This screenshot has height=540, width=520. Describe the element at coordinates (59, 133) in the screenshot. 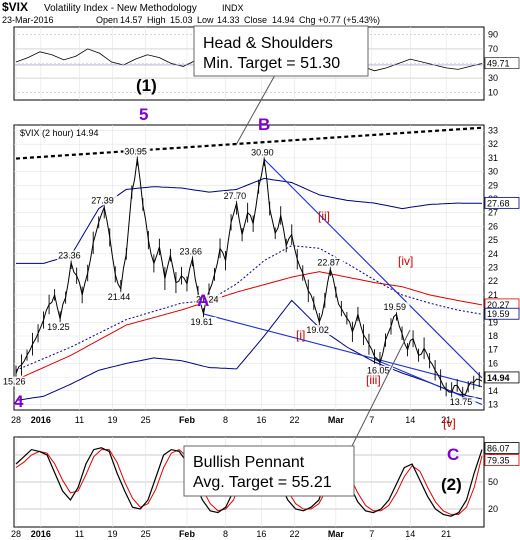

I see `panel-legend: $VIX (2 hour) 14.94` at that location.